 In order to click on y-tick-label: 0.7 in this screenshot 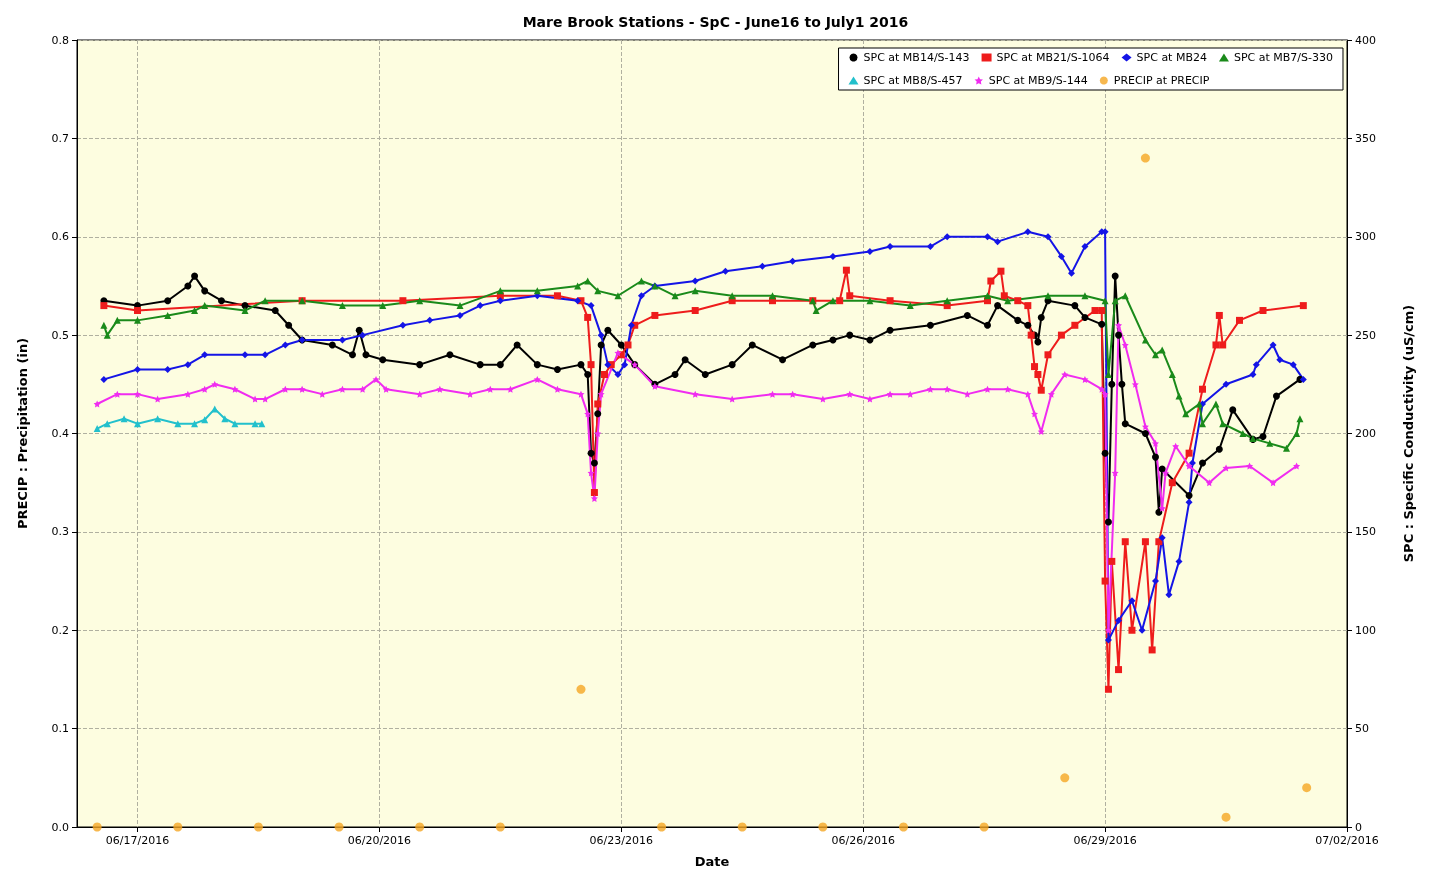, I will do `click(60, 138)`.